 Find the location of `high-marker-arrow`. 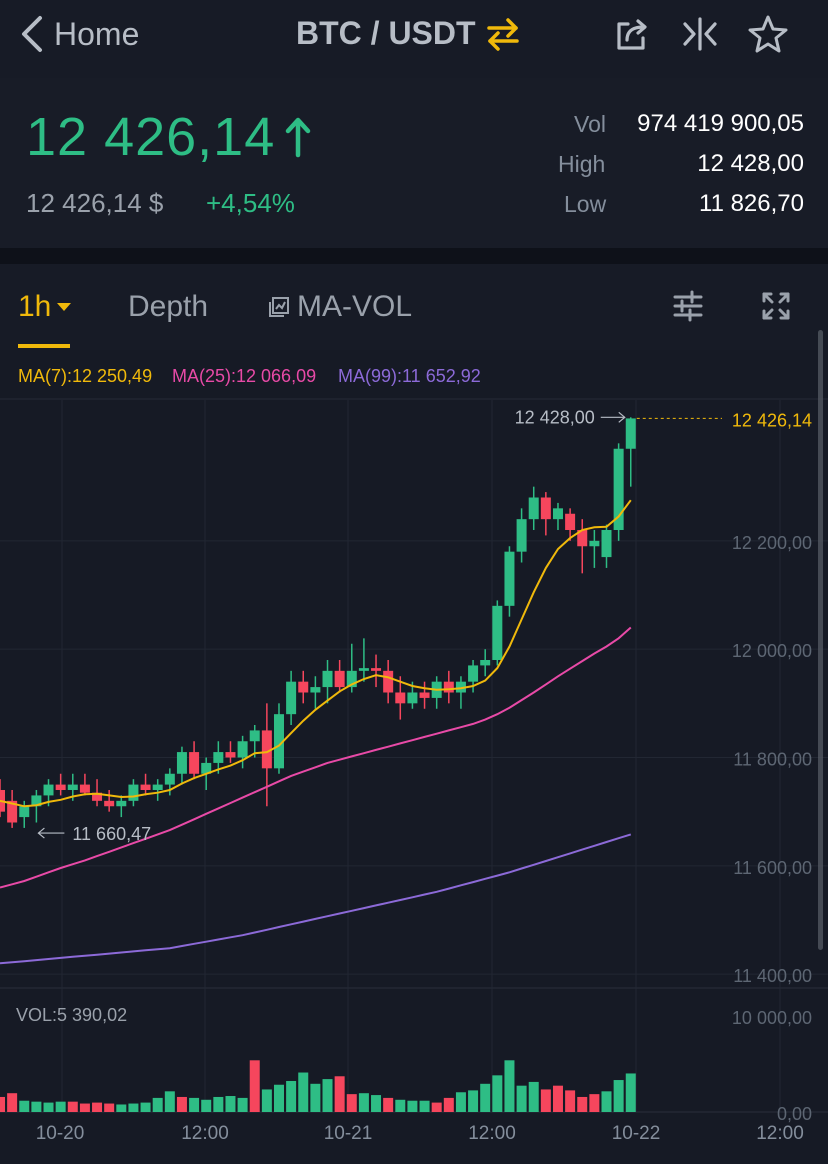

high-marker-arrow is located at coordinates (622, 417).